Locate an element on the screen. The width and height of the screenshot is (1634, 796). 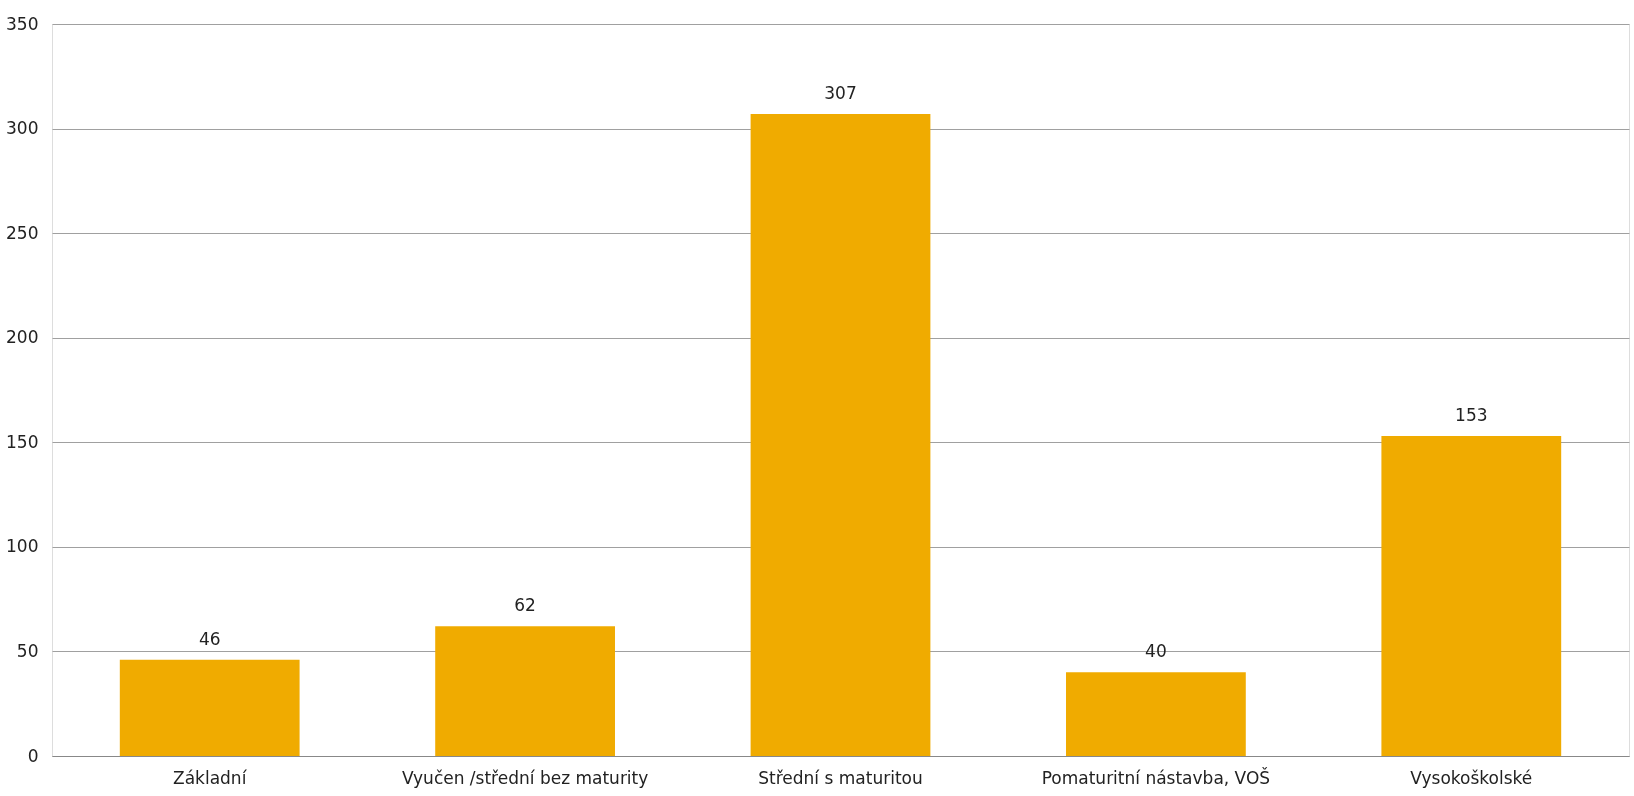
y-tick-label: 350 is located at coordinates (22, 23).